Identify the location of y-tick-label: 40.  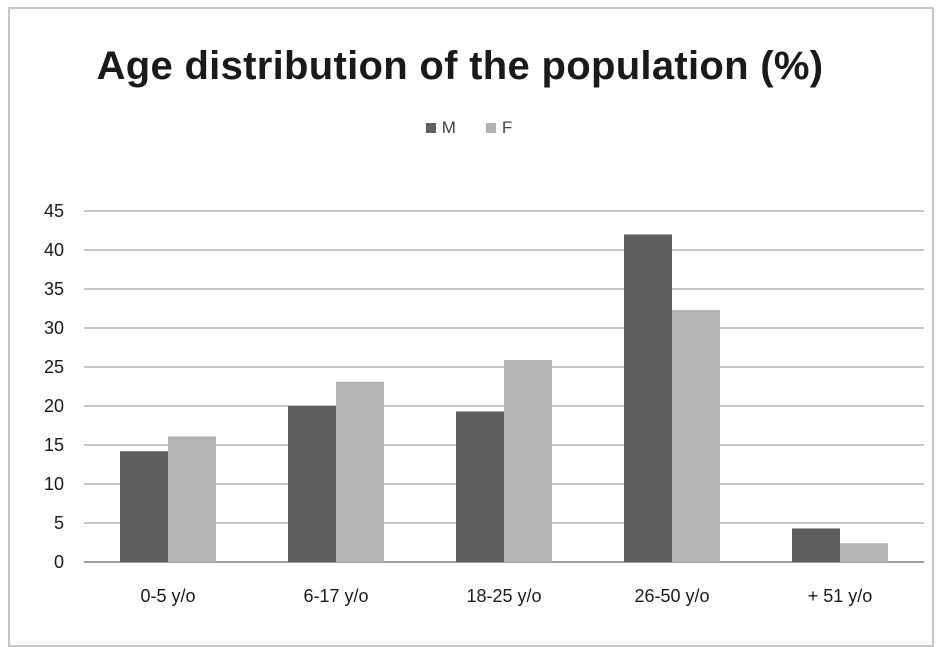
(54, 250).